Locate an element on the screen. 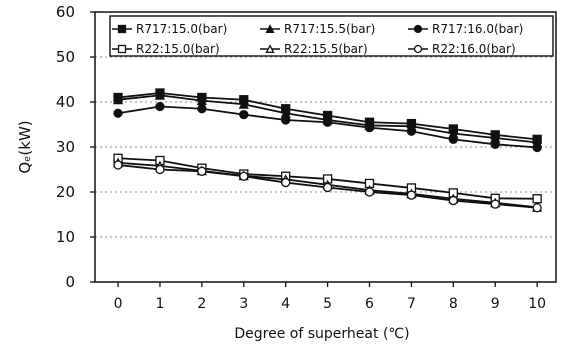 The width and height of the screenshot is (564, 351). y-axis-title: Qₑ(kW) is located at coordinates (25, 146).